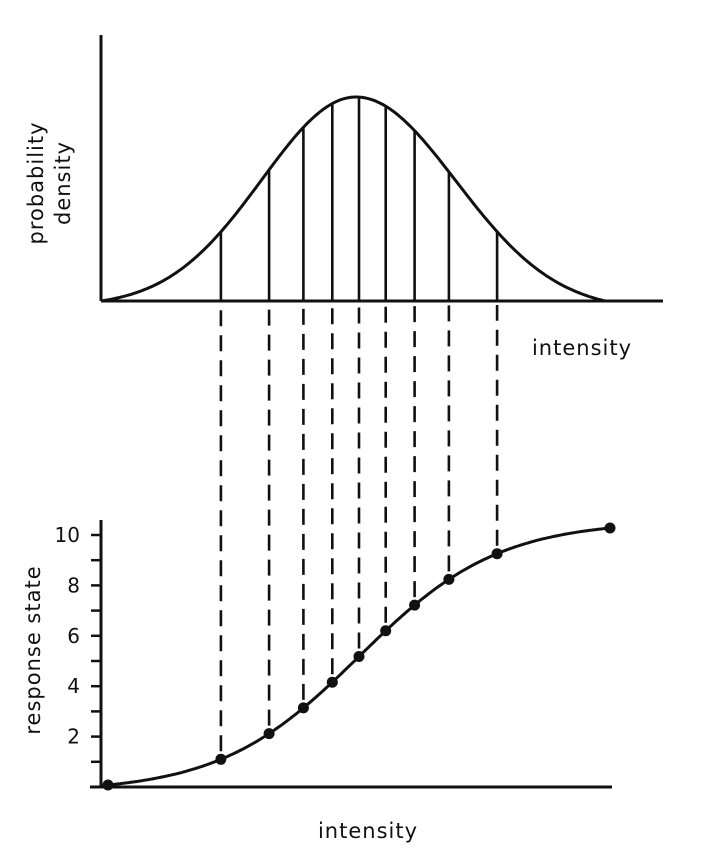 This screenshot has width=708, height=854. I want to click on y-tick-label: 2, so click(73, 737).